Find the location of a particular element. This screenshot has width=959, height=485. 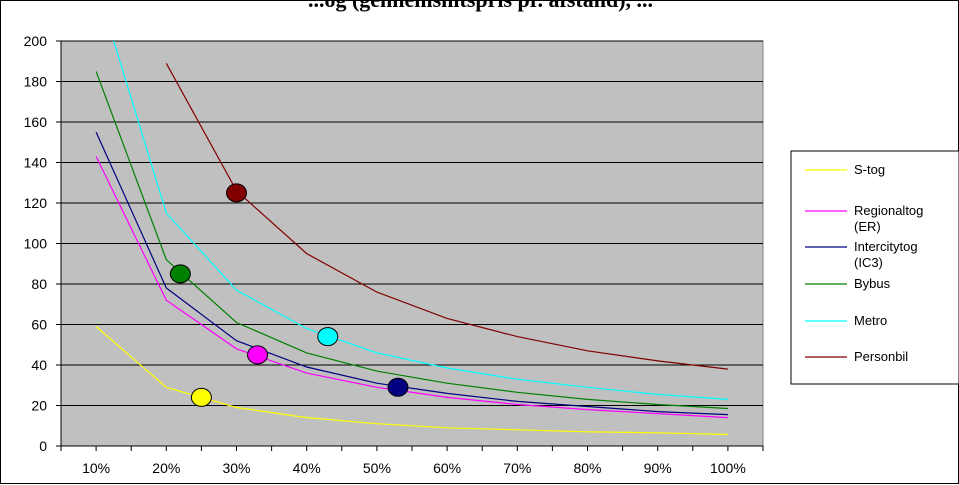

x-tick-label: 60% is located at coordinates (447, 468).